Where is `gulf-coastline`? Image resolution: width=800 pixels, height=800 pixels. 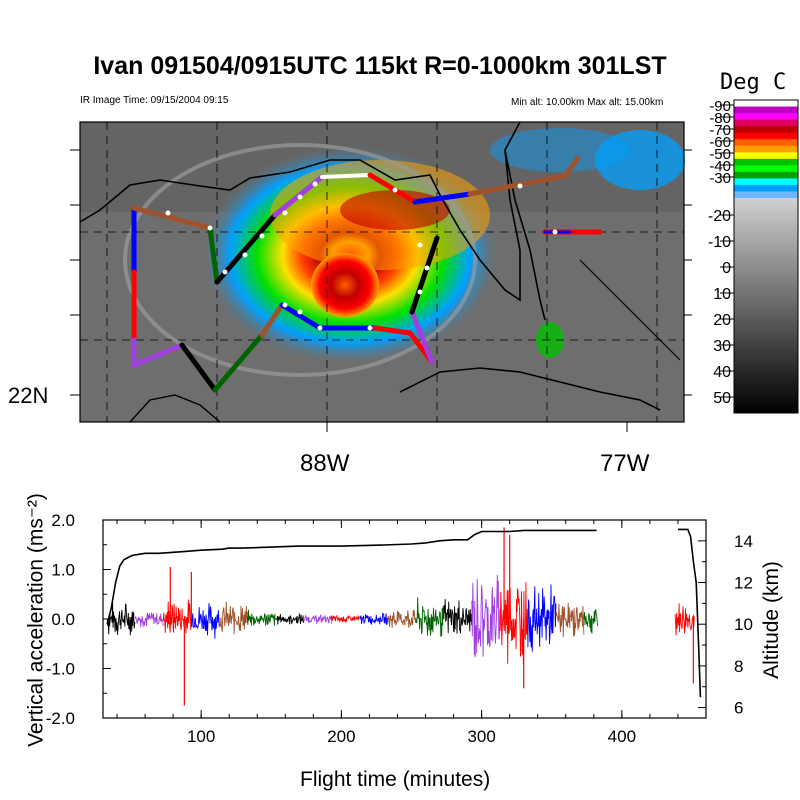
gulf-coastline is located at coordinates (300, 211).